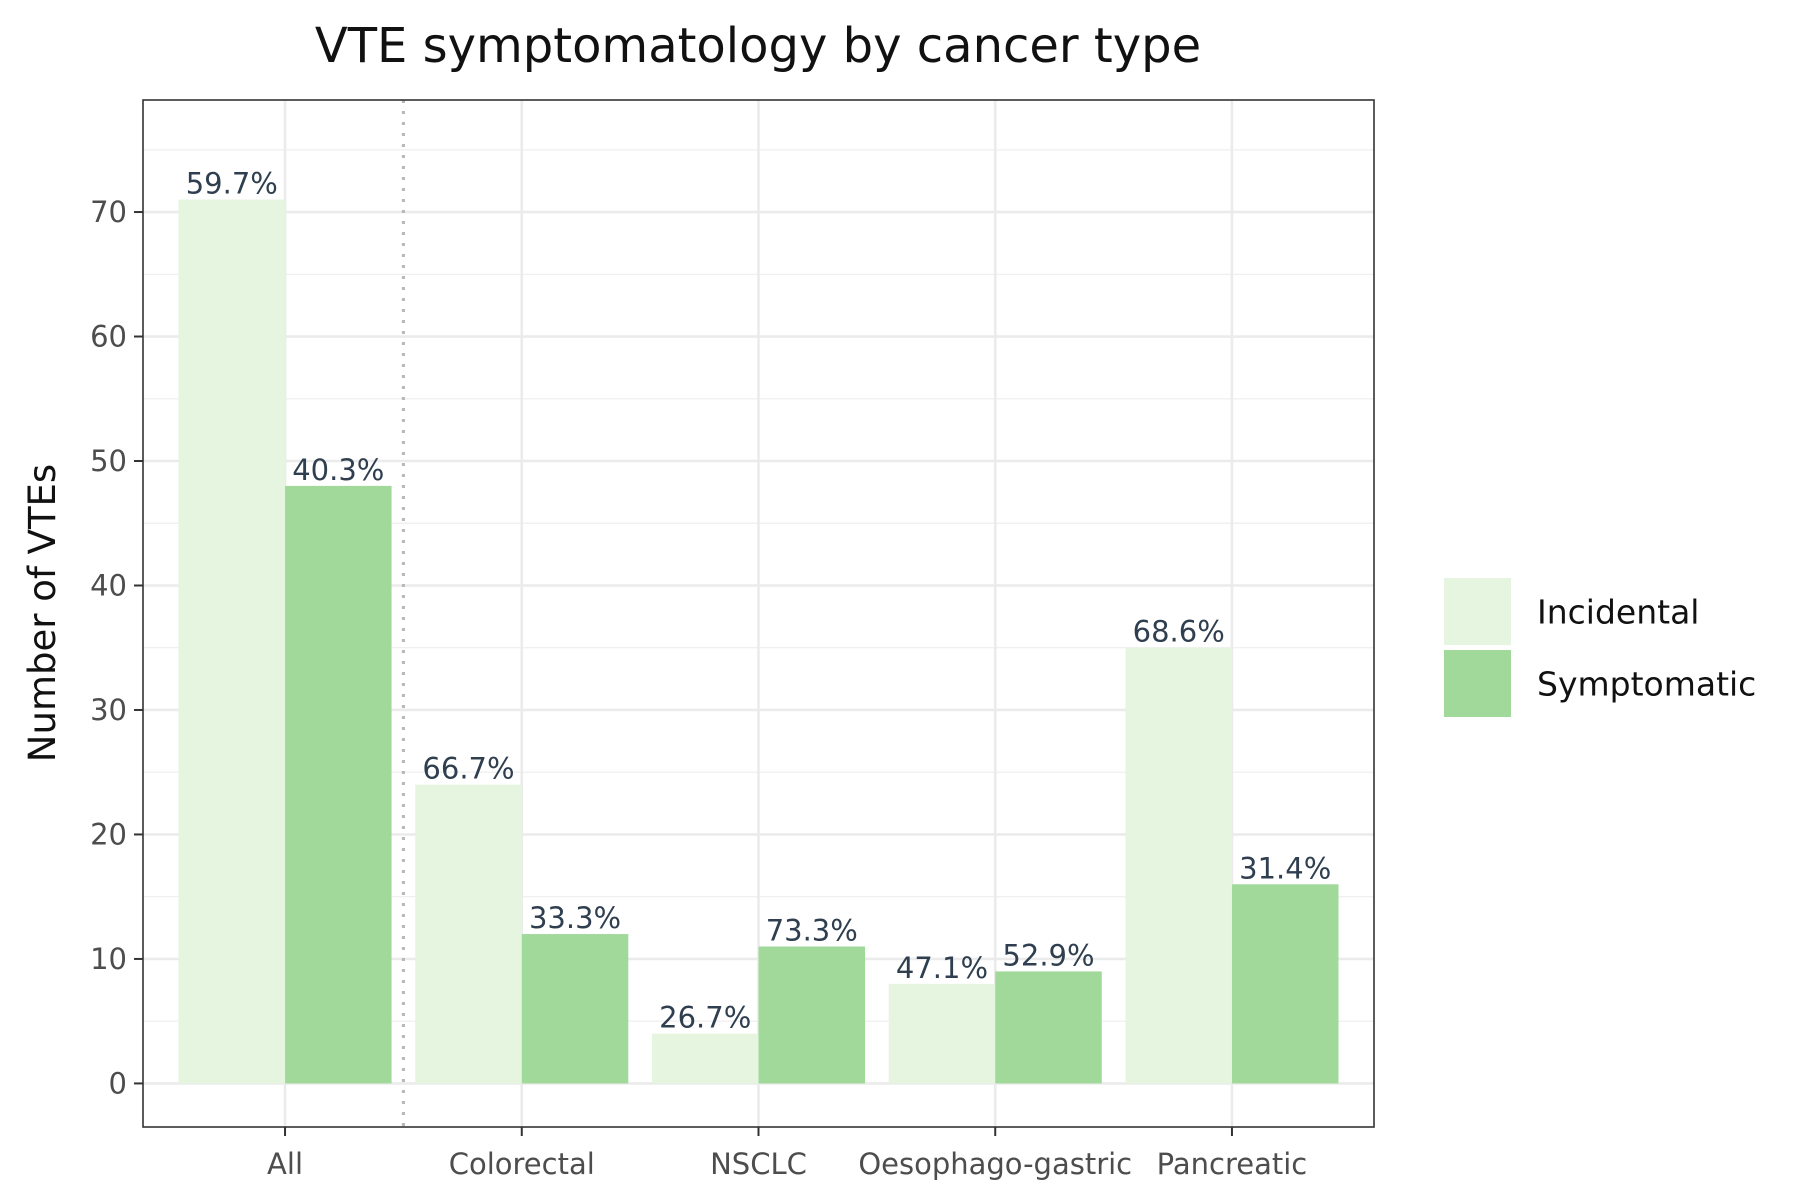 Image resolution: width=1800 pixels, height=1204 pixels. What do you see at coordinates (1477, 611) in the screenshot?
I see `legend-key-incidental` at bounding box center [1477, 611].